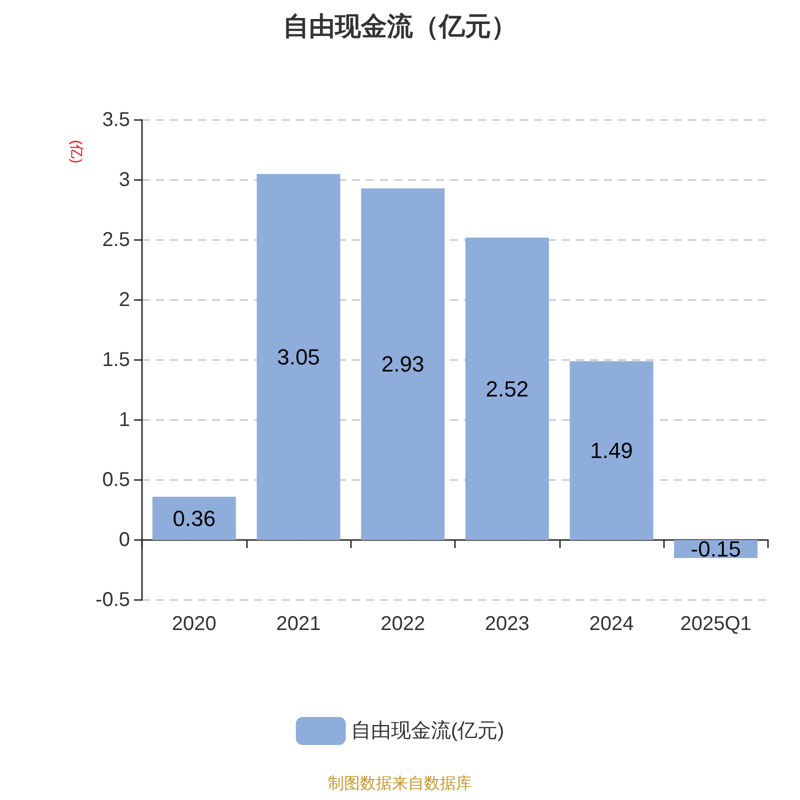 This screenshot has width=800, height=800. Describe the element at coordinates (611, 624) in the screenshot. I see `x-tick-label: 2024` at that location.